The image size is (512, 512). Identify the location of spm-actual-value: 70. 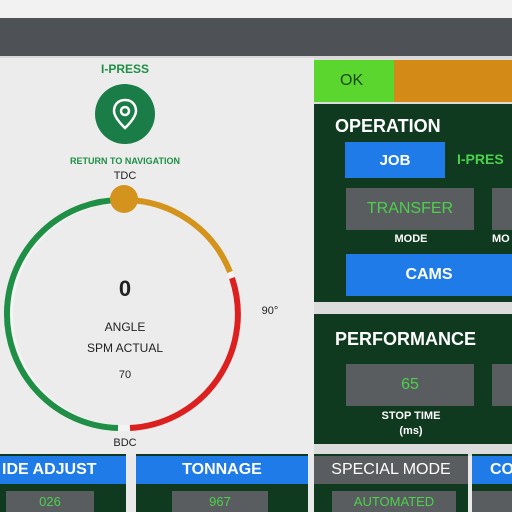
(125, 375).